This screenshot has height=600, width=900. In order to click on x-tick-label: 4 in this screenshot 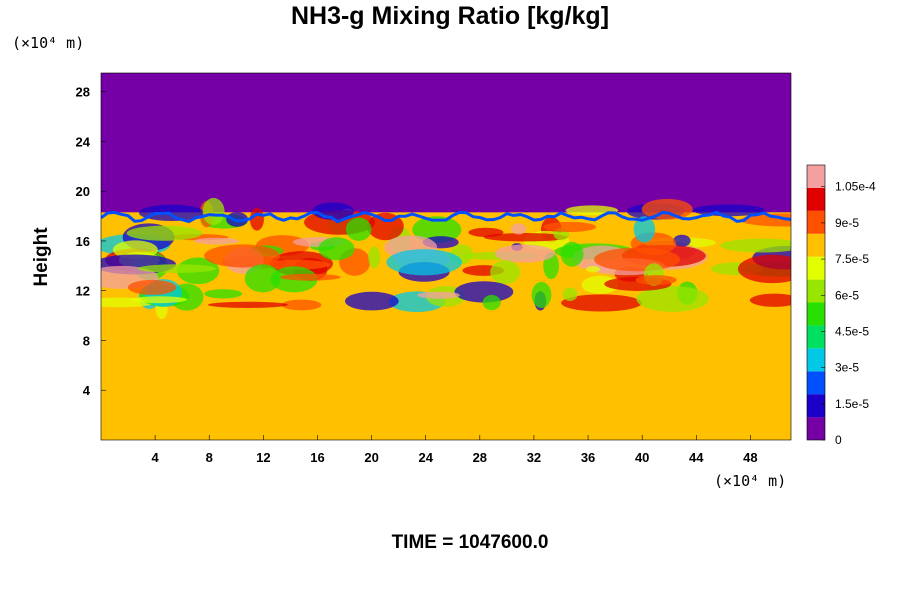, I will do `click(156, 457)`.